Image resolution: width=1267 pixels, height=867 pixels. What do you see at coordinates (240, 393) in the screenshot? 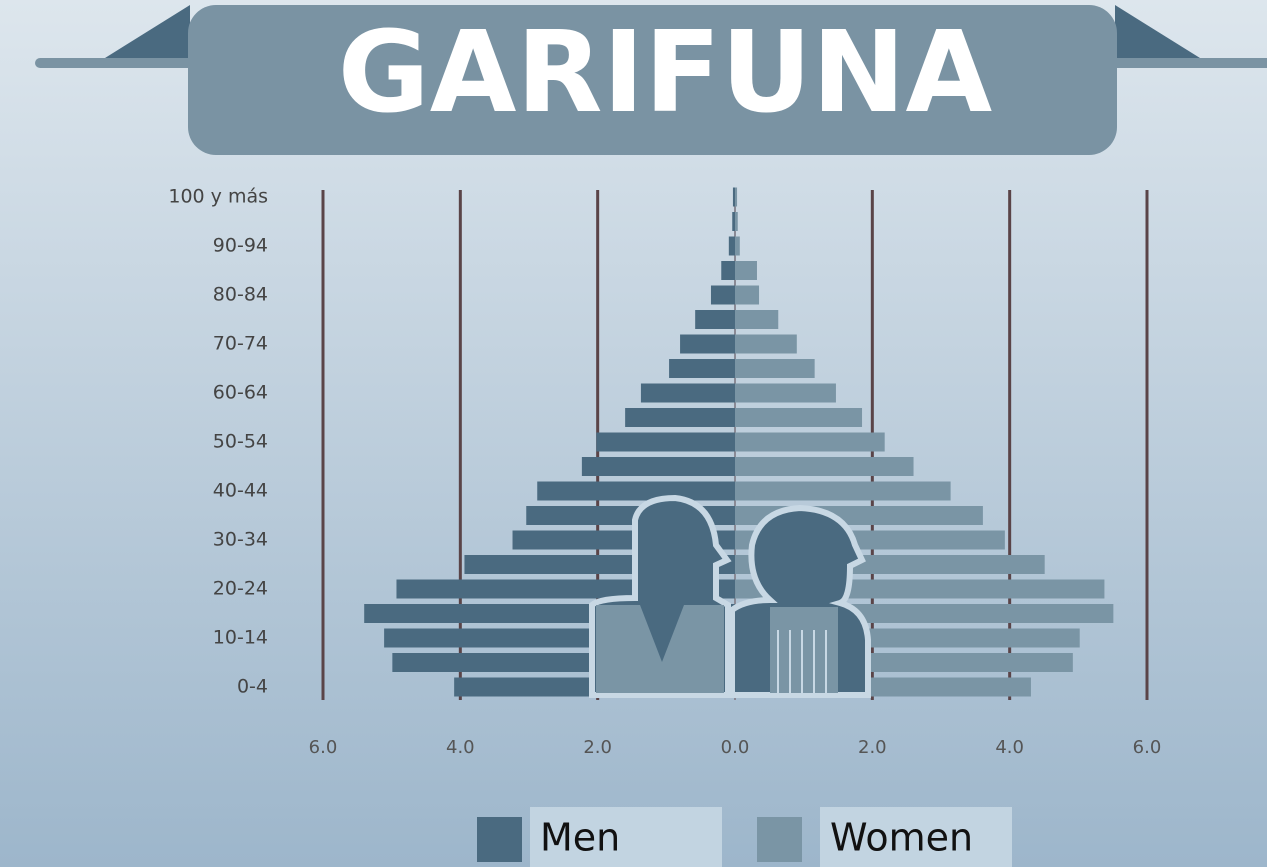
I see `y-tick-label: 60-64` at bounding box center [240, 393].